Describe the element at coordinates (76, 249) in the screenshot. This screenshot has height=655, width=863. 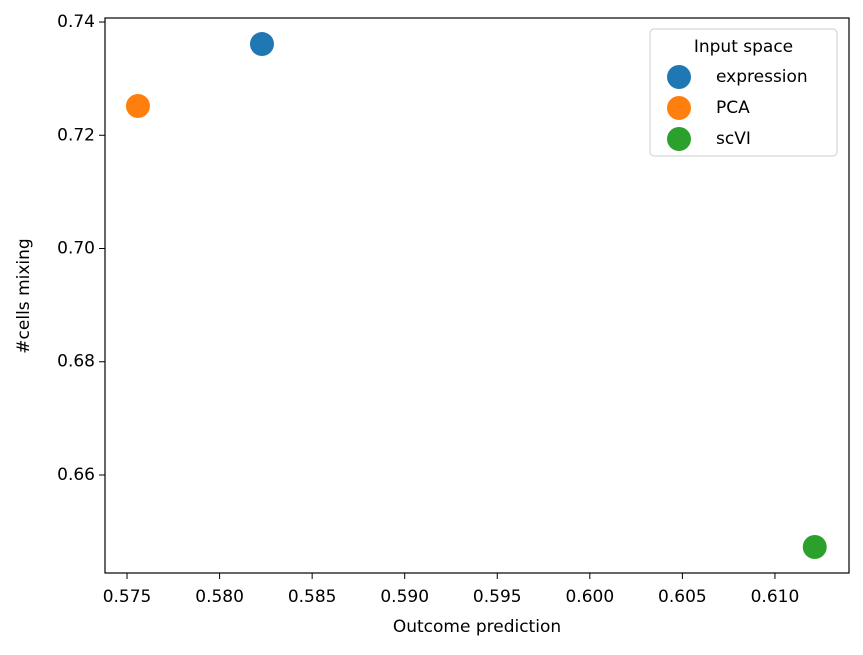
I see `y-tick-label: 0.70` at that location.